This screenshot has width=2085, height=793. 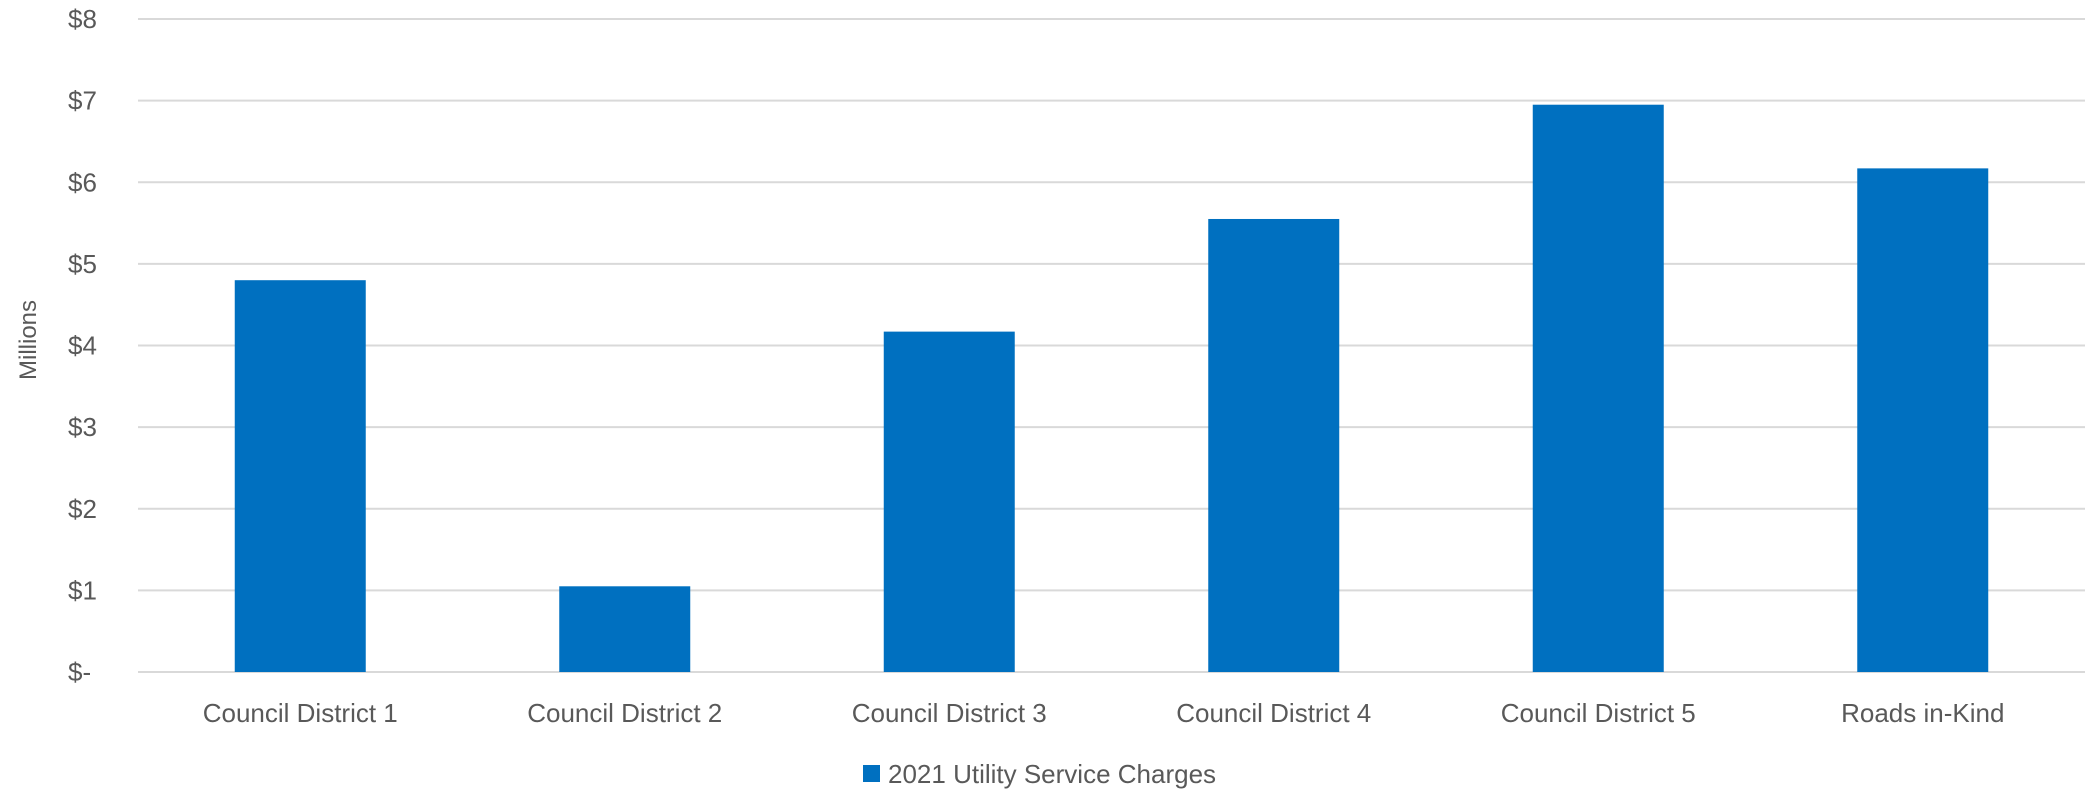 I want to click on x-category-label: Council District 5, so click(x=1598, y=713).